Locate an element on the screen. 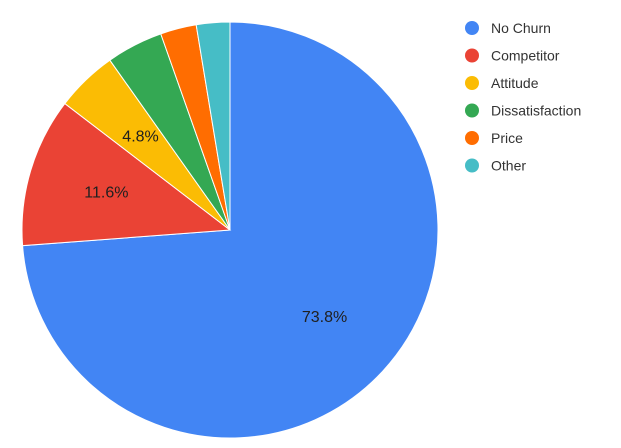 The height and width of the screenshot is (448, 621). legend-marker-other is located at coordinates (472, 165).